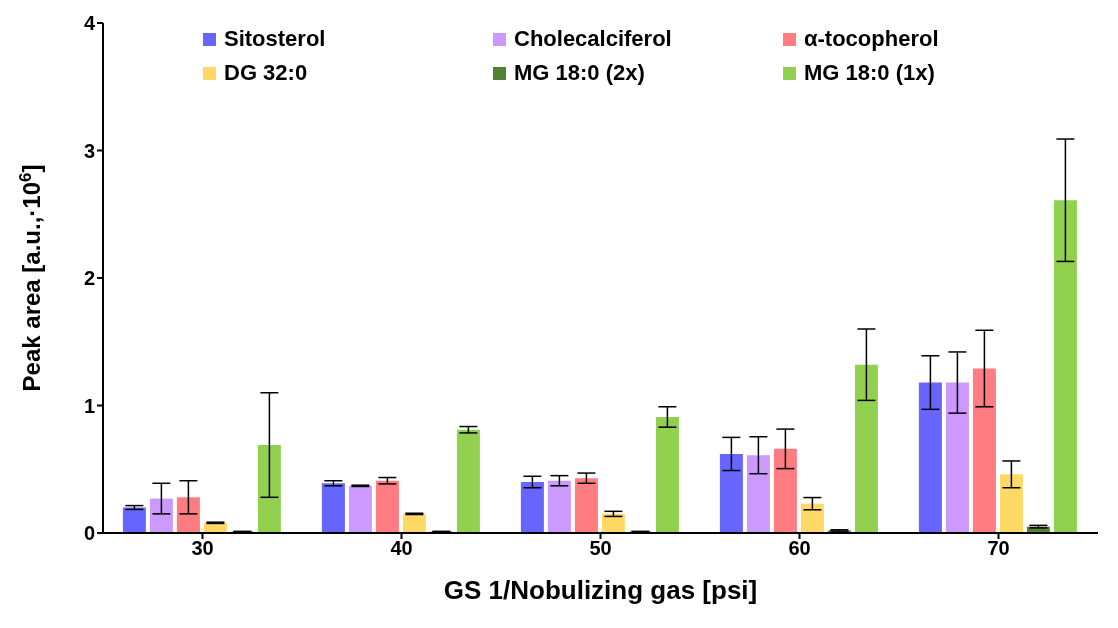  Describe the element at coordinates (89, 150) in the screenshot. I see `y-tick-label: 3` at that location.